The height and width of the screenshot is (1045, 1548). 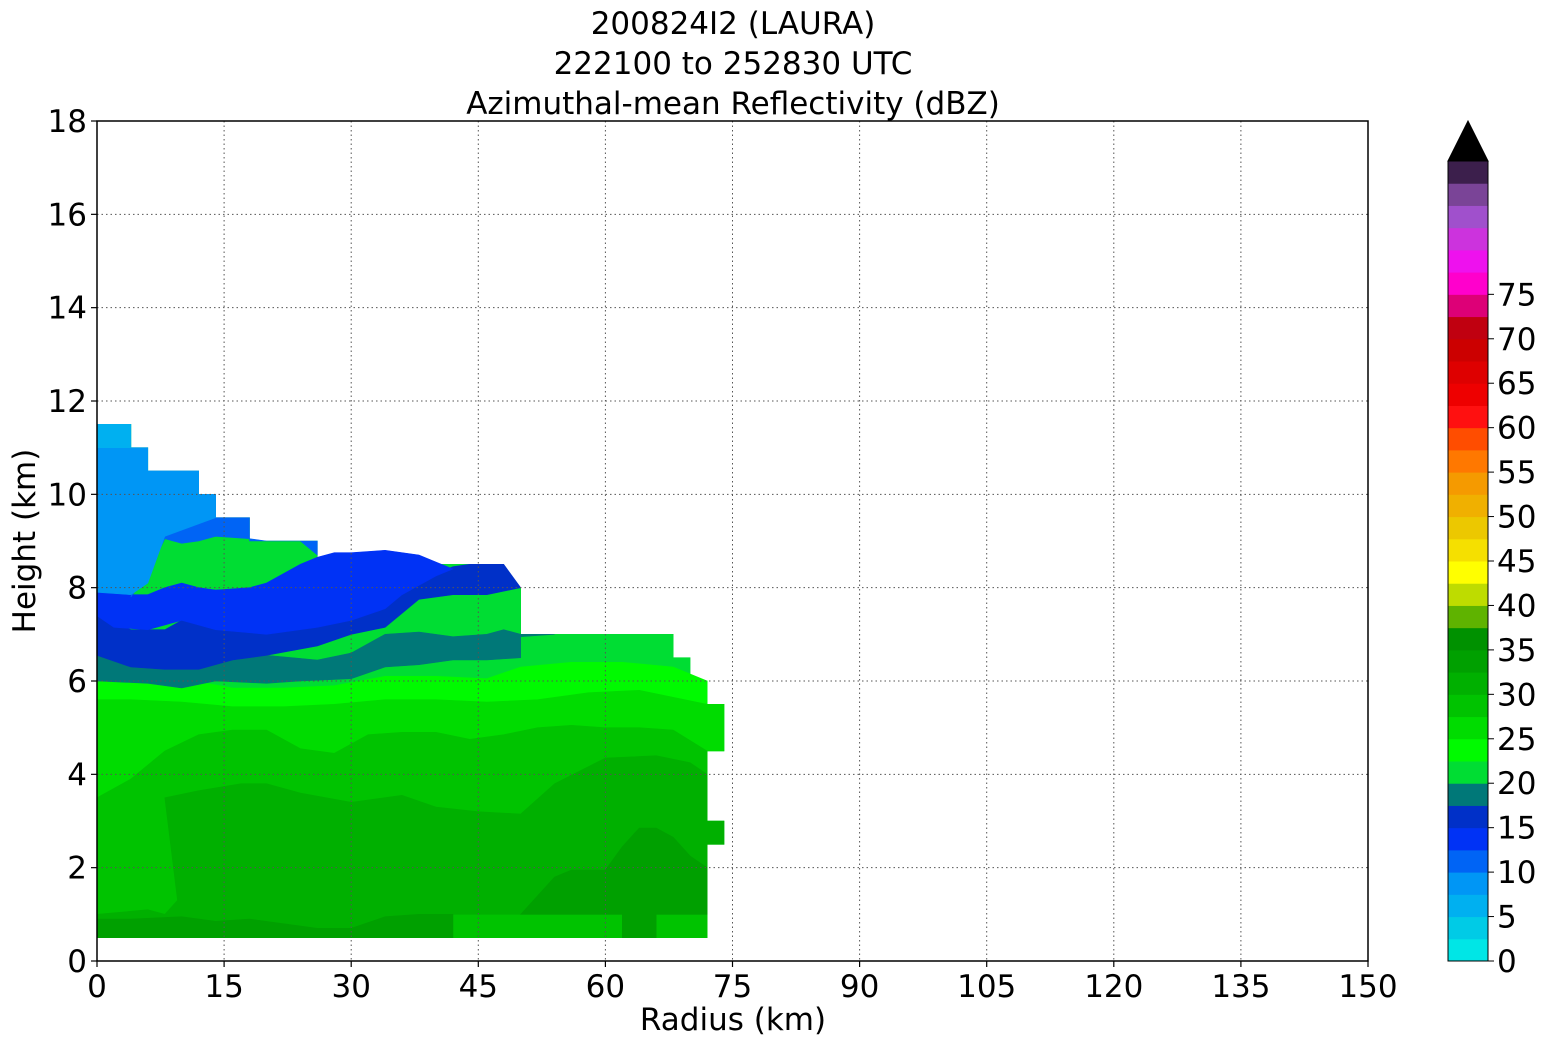 I want to click on y-tick-label: 16, so click(x=67, y=215).